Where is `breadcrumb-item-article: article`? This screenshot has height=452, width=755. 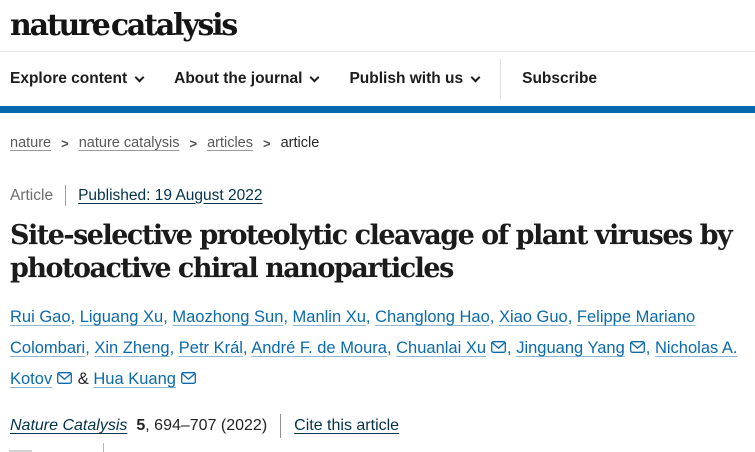 breadcrumb-item-article: article is located at coordinates (300, 143).